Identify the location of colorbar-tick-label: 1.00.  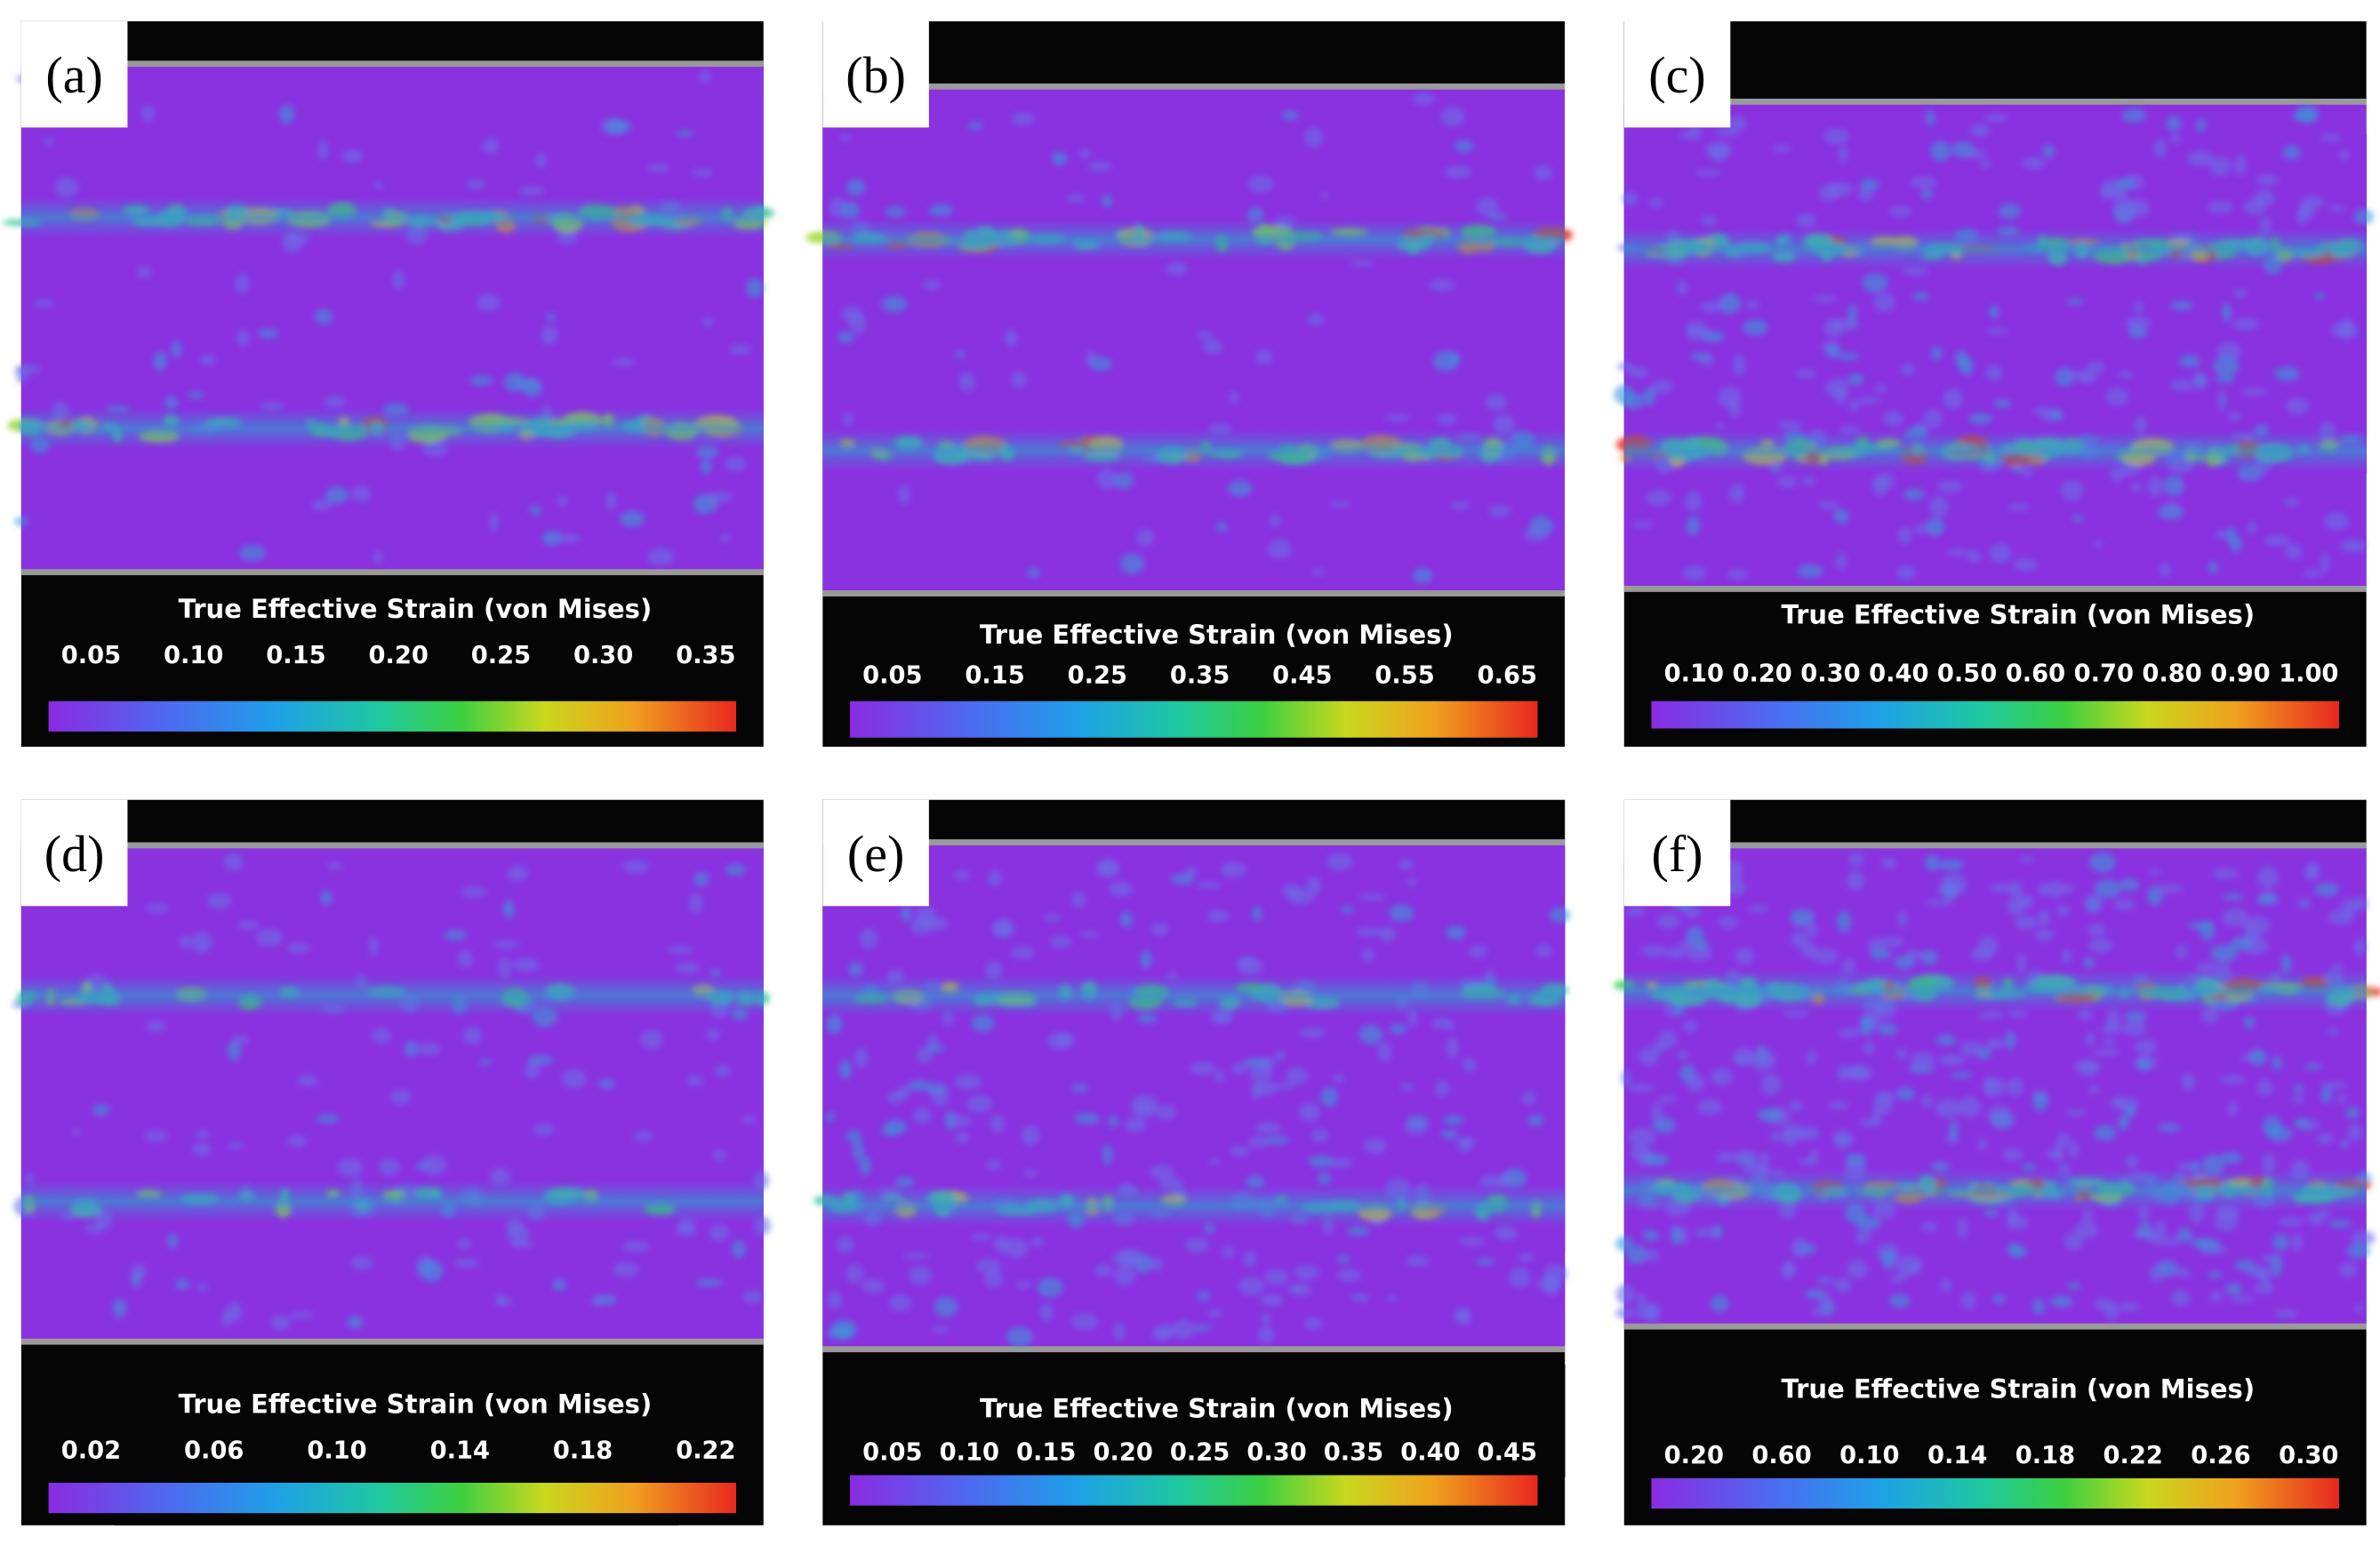
(2308, 674).